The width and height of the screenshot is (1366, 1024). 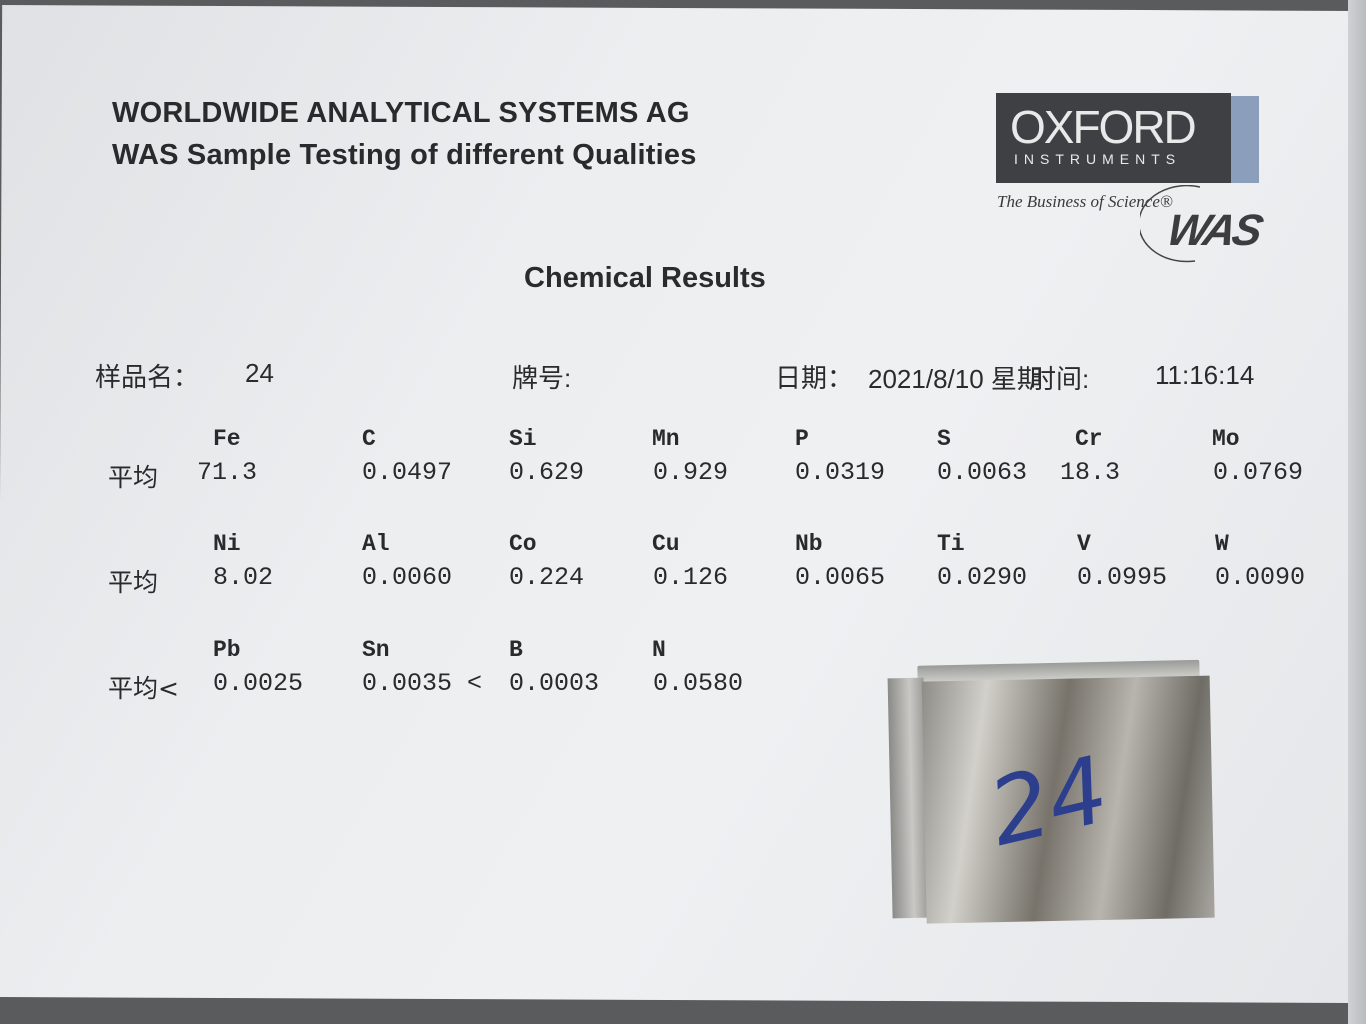 I want to click on element-symbol: B, so click(x=516, y=650).